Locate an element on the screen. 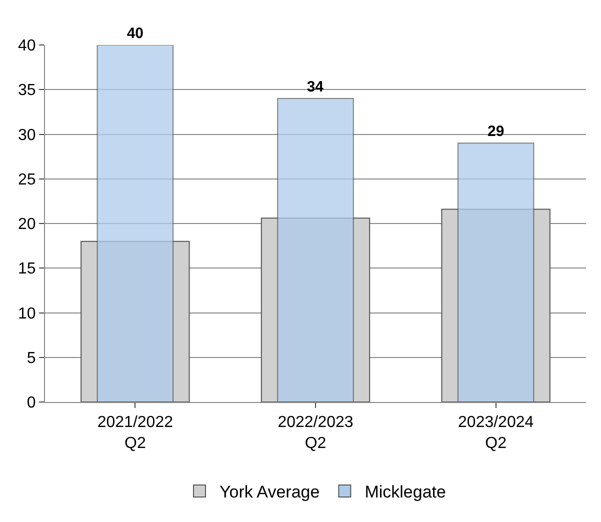  y-tick-label: 25 is located at coordinates (27, 179).